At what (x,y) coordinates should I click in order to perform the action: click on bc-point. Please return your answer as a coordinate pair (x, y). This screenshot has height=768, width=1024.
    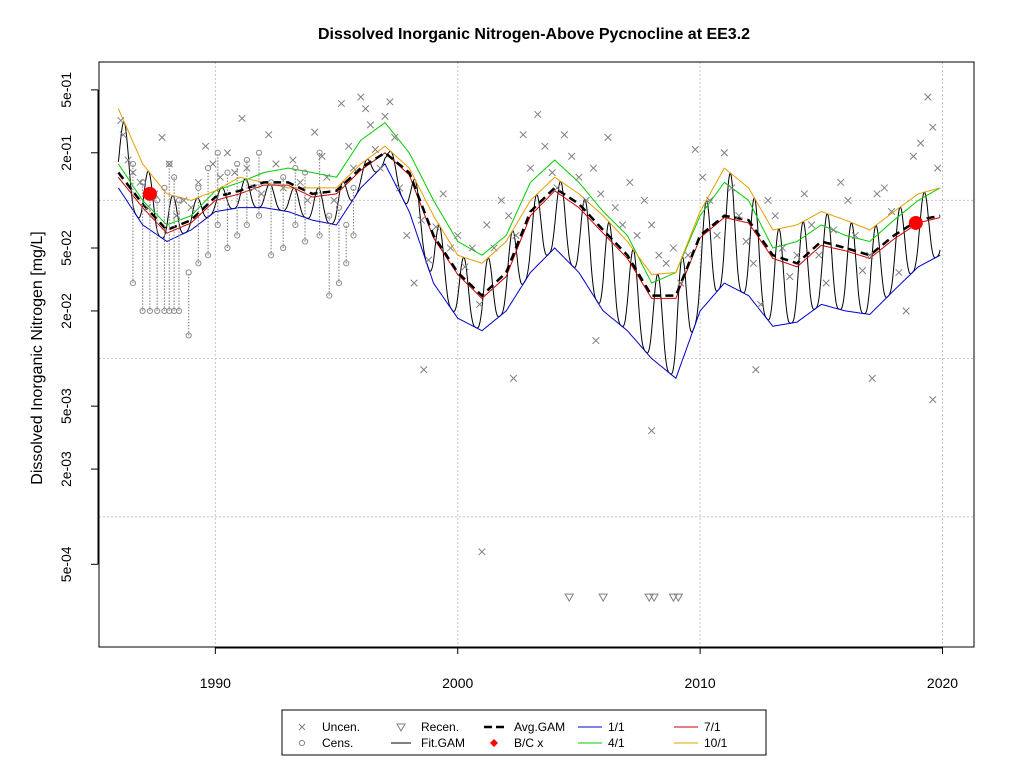
    Looking at the image, I should click on (915, 222).